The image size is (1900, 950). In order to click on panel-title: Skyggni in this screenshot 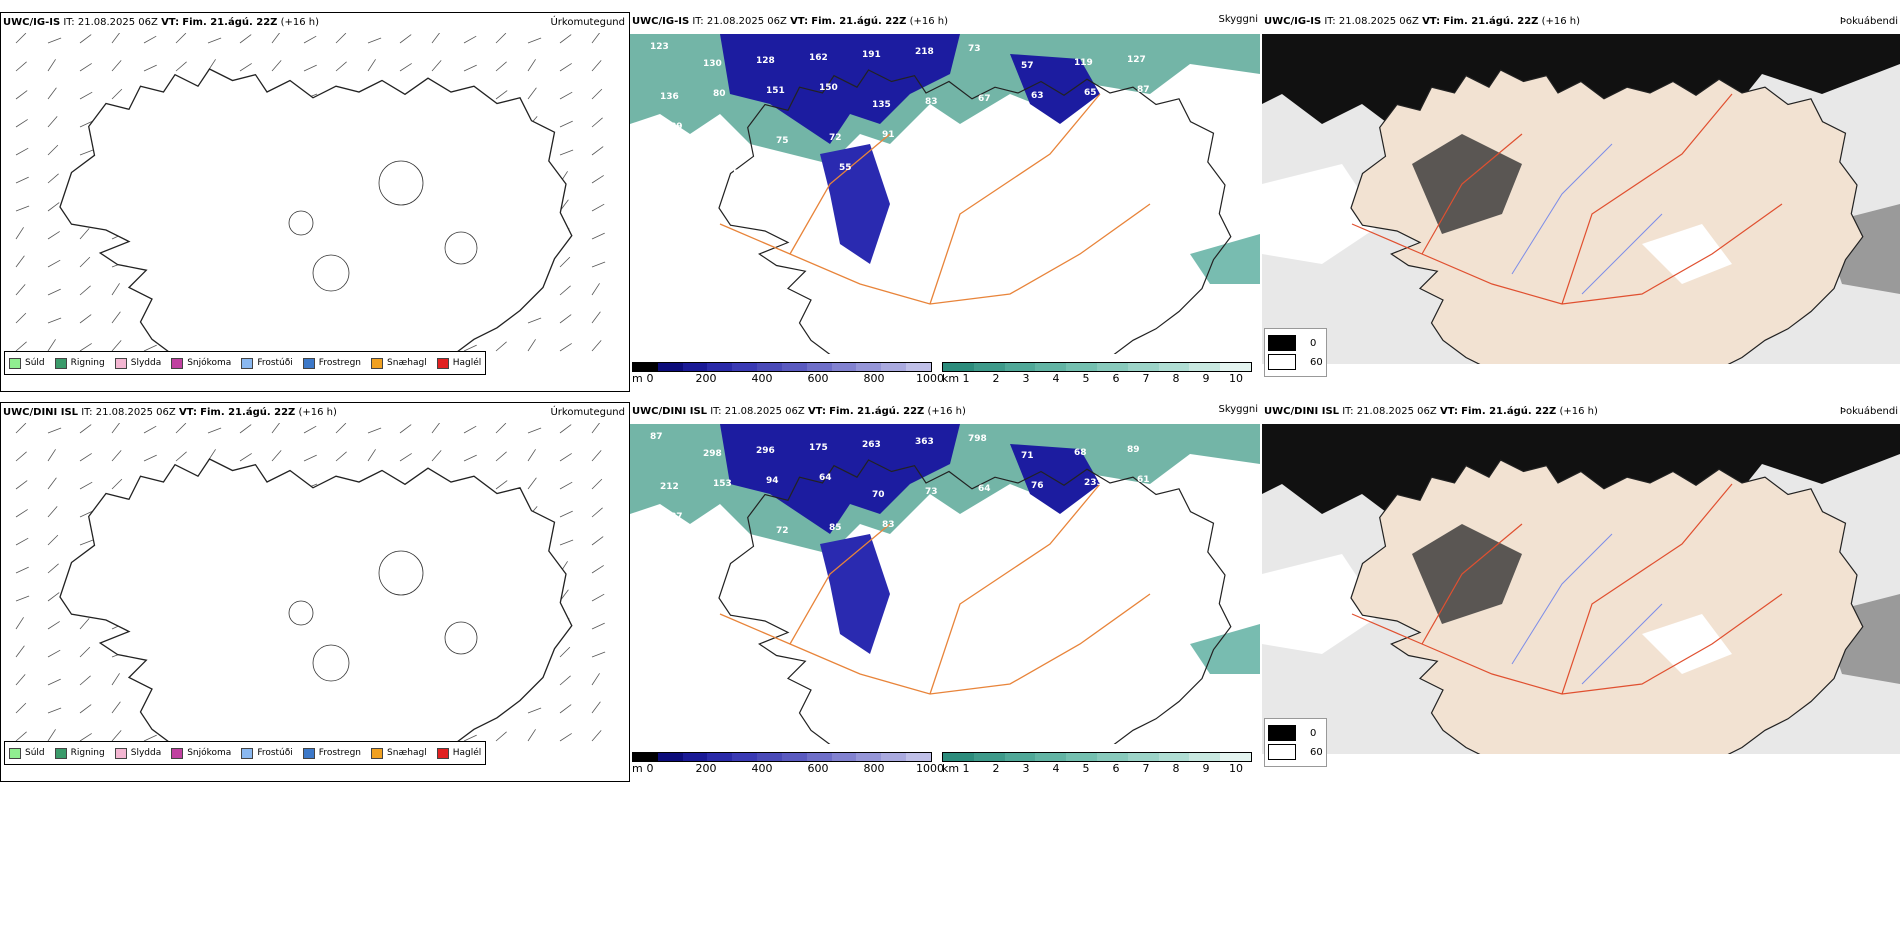, I will do `click(1238, 19)`.